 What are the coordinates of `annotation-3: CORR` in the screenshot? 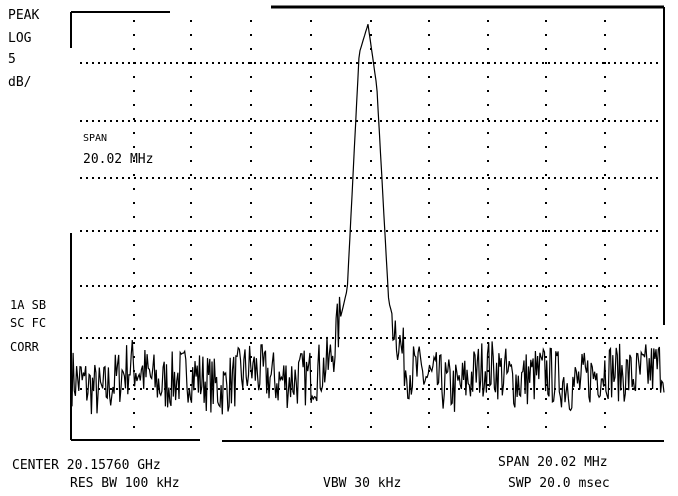 It's located at (25, 347).